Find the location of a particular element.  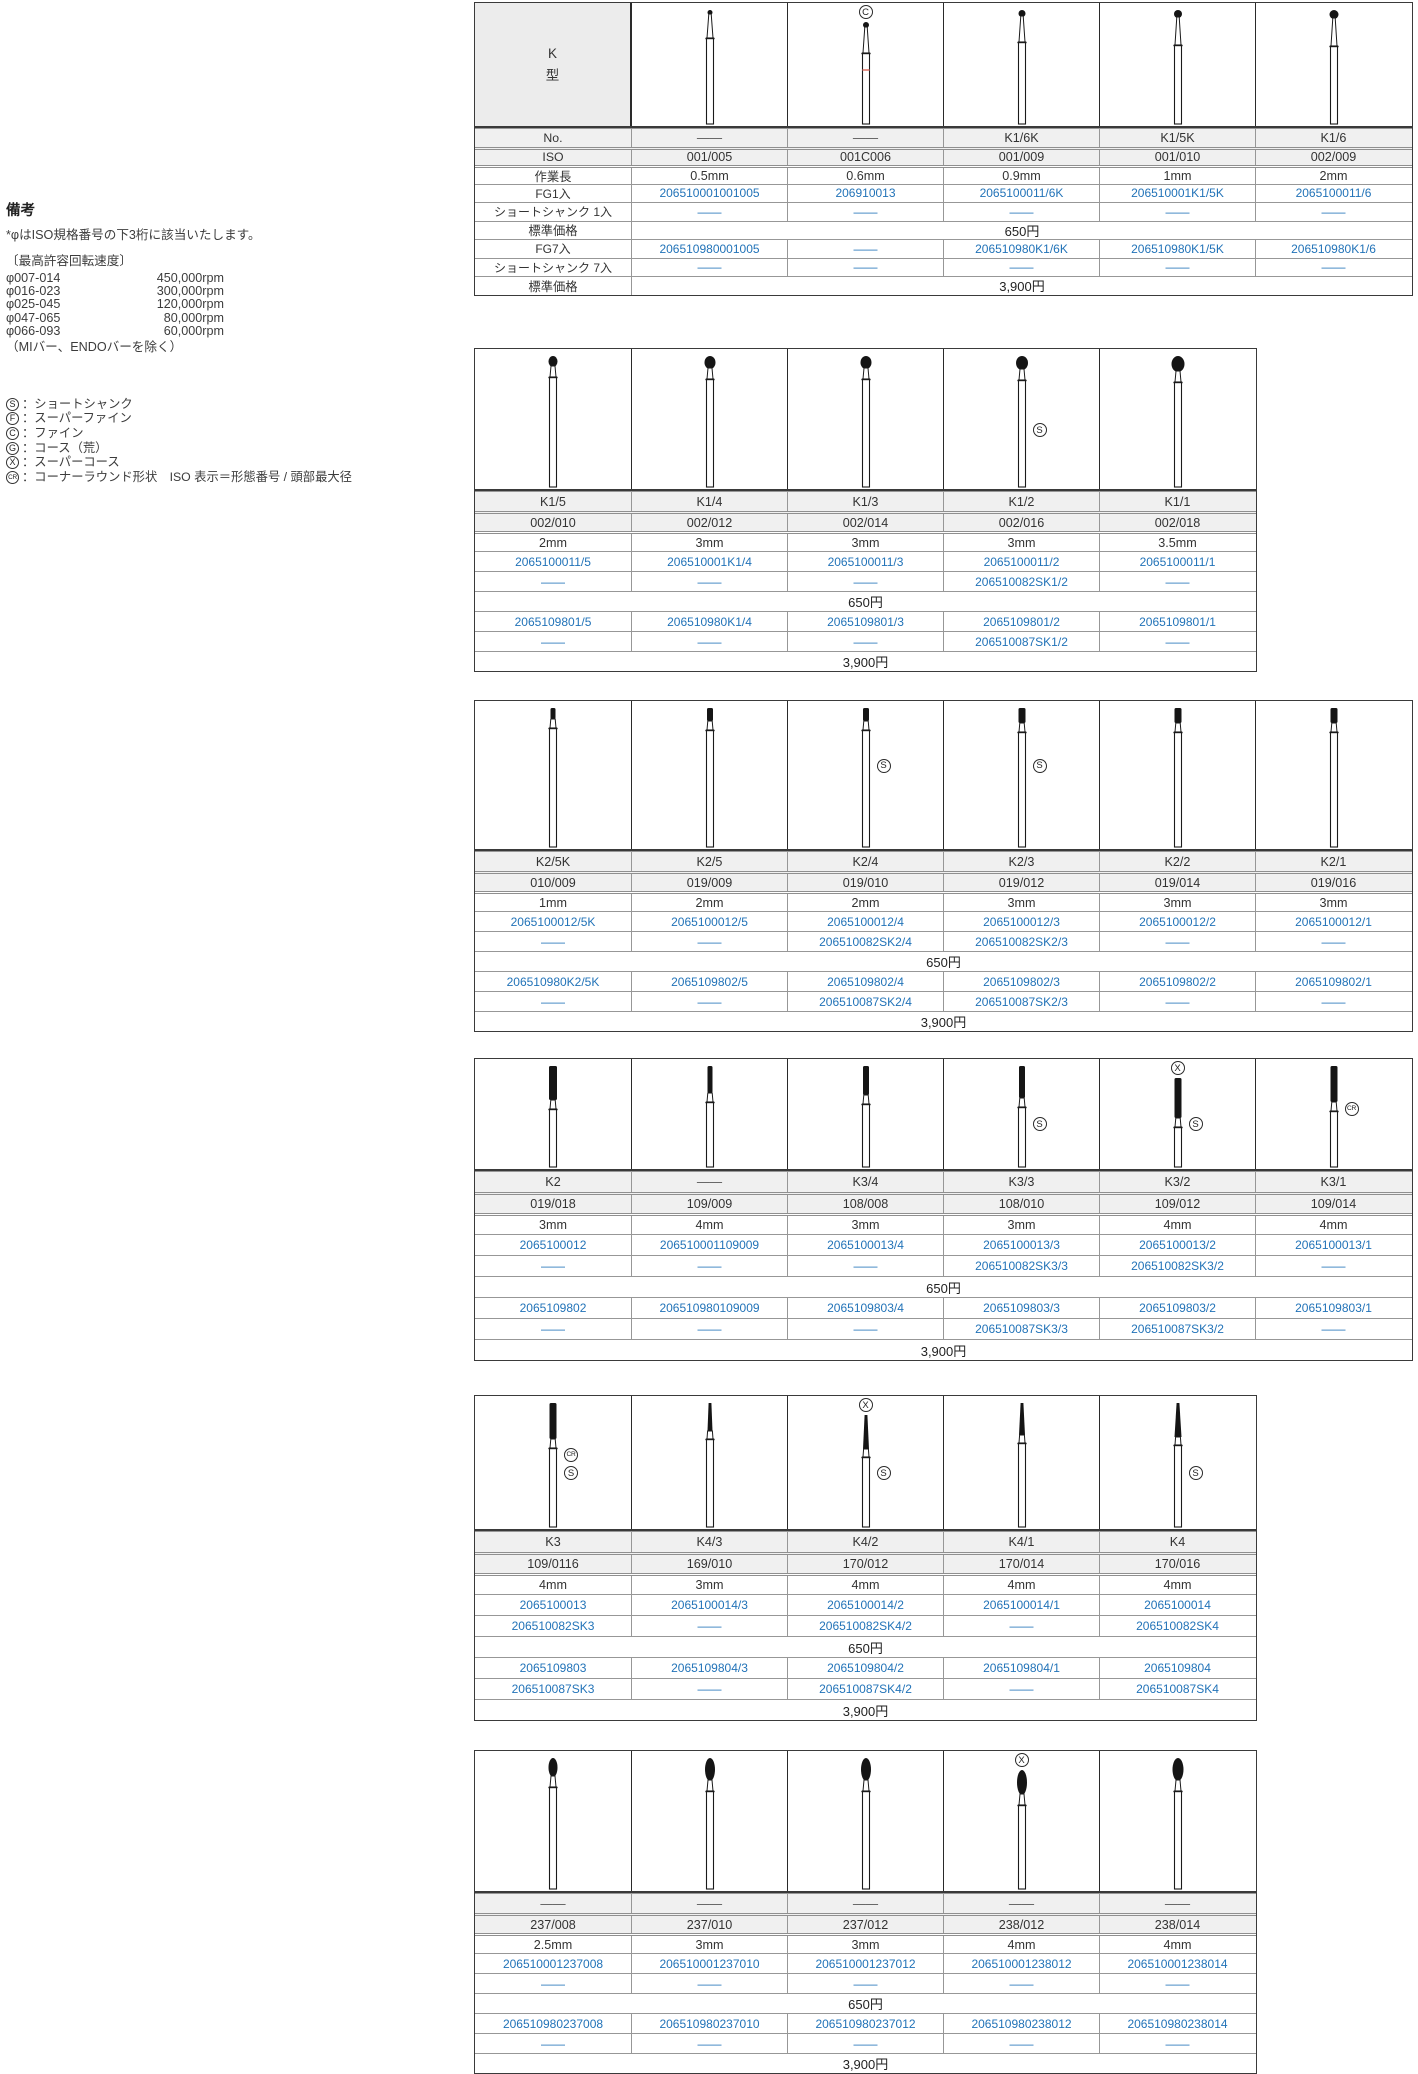

shortshank1-code-cell: 206510082SK2/3 is located at coordinates (1021, 941).